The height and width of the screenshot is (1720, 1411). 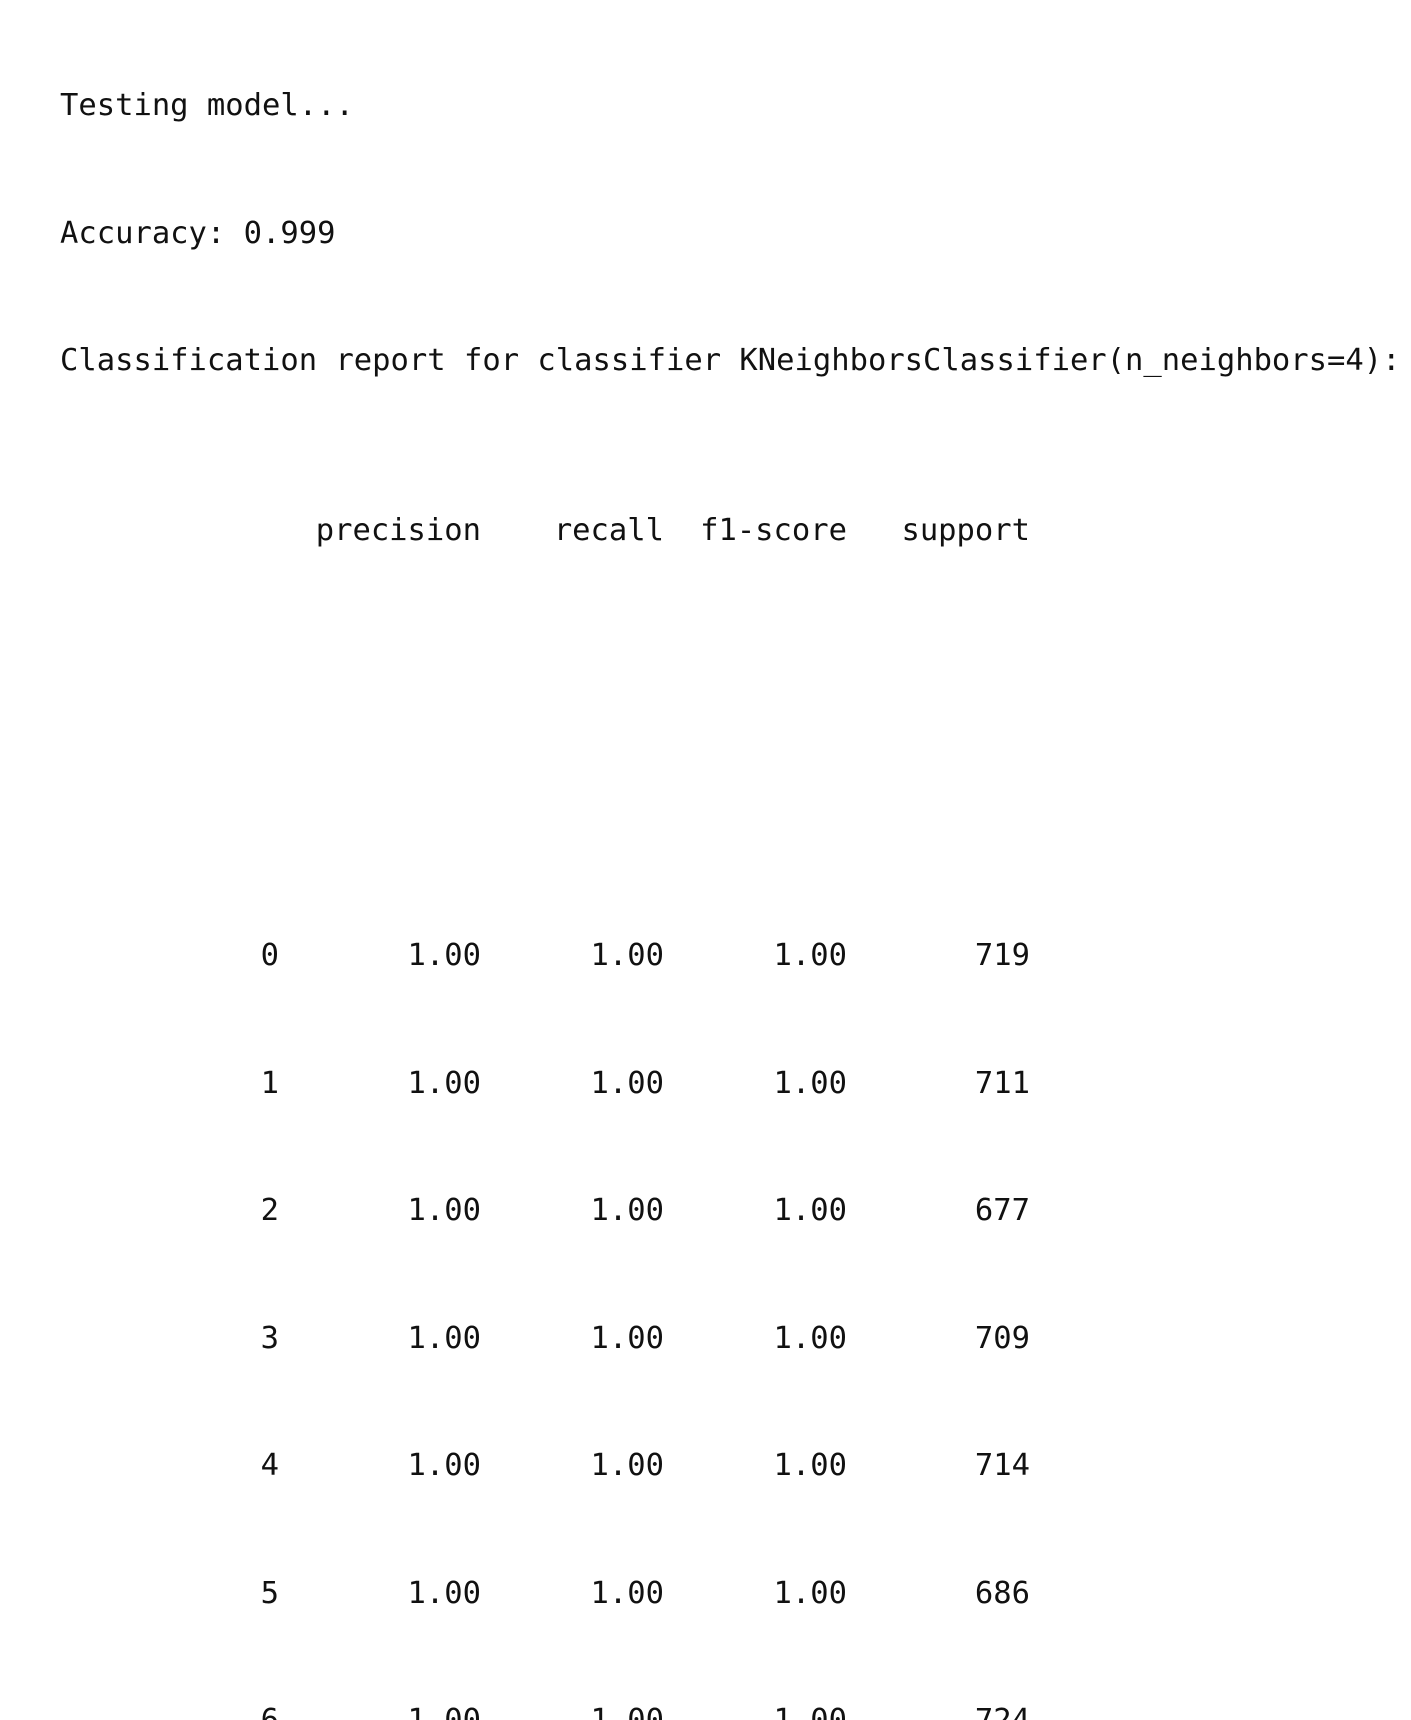 I want to click on table-row: 1 1.00 1.00 1.00 711, so click(x=730, y=1084).